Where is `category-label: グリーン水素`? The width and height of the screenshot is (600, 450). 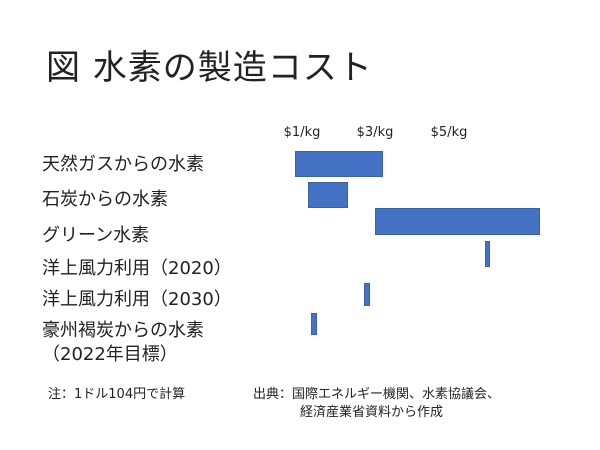
category-label: グリーン水素 is located at coordinates (96, 235).